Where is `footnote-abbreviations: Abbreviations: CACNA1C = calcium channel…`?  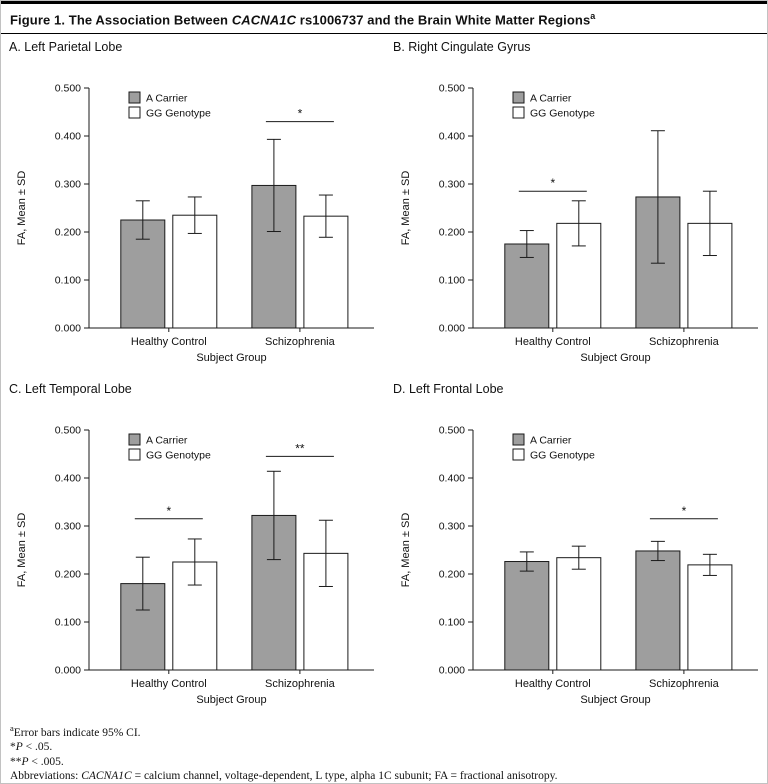
footnote-abbreviations: Abbreviations: CACNA1C = calcium channel… is located at coordinates (384, 776).